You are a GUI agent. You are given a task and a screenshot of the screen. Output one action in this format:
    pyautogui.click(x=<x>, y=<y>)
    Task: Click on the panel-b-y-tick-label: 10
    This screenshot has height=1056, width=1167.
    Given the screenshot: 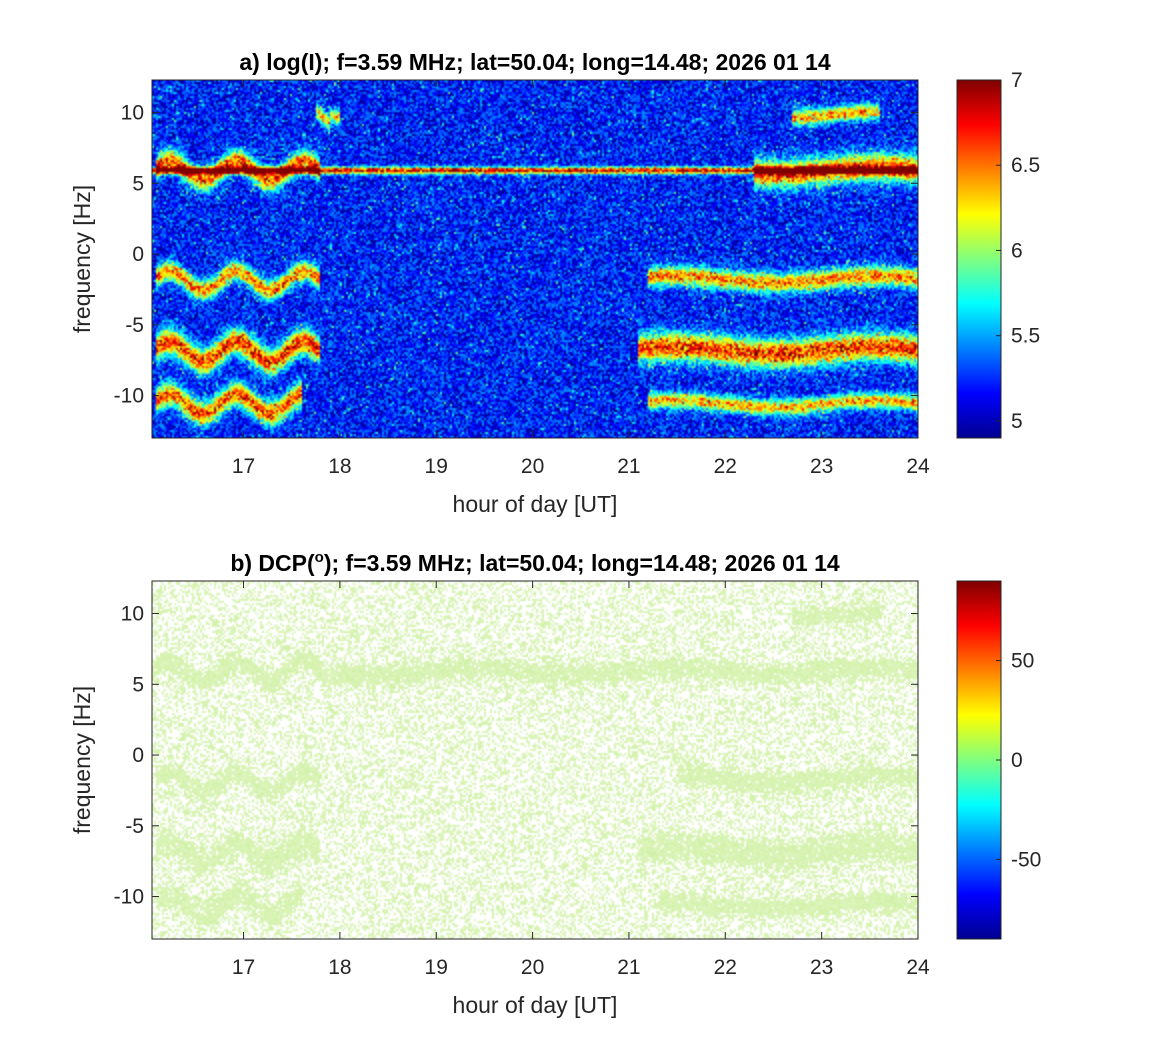 What is the action you would take?
    pyautogui.click(x=132, y=614)
    